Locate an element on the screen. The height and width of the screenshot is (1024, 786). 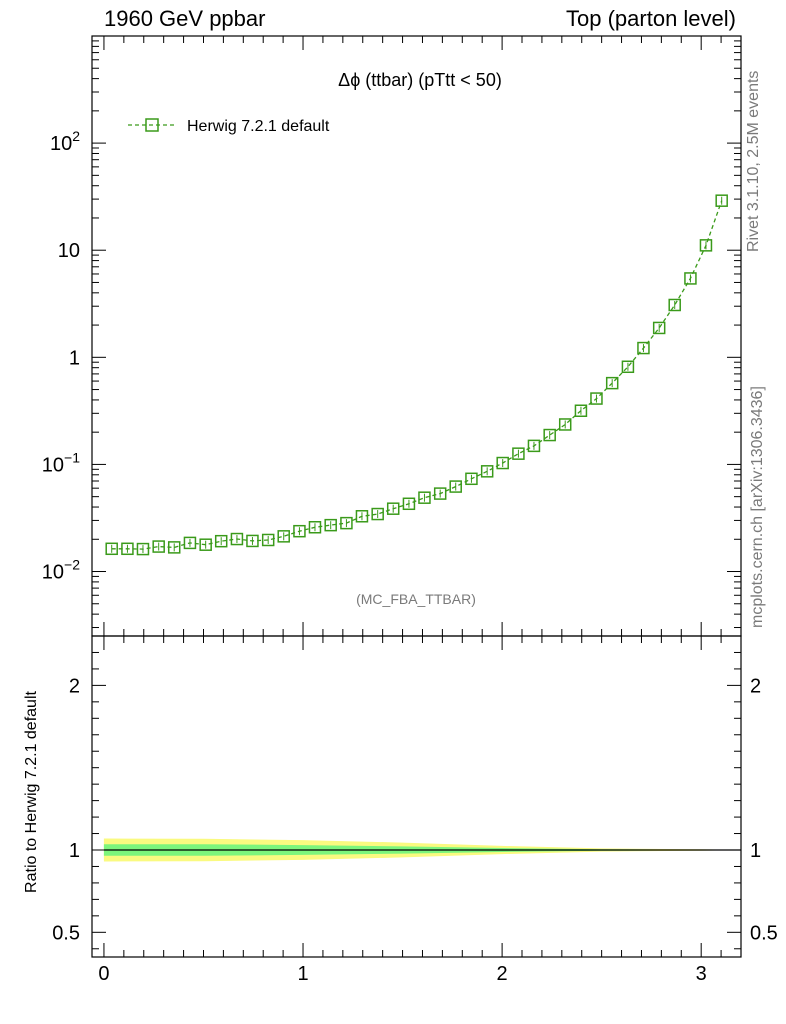
ratio-y-tick-label-right: 0.5 is located at coordinates (764, 933).